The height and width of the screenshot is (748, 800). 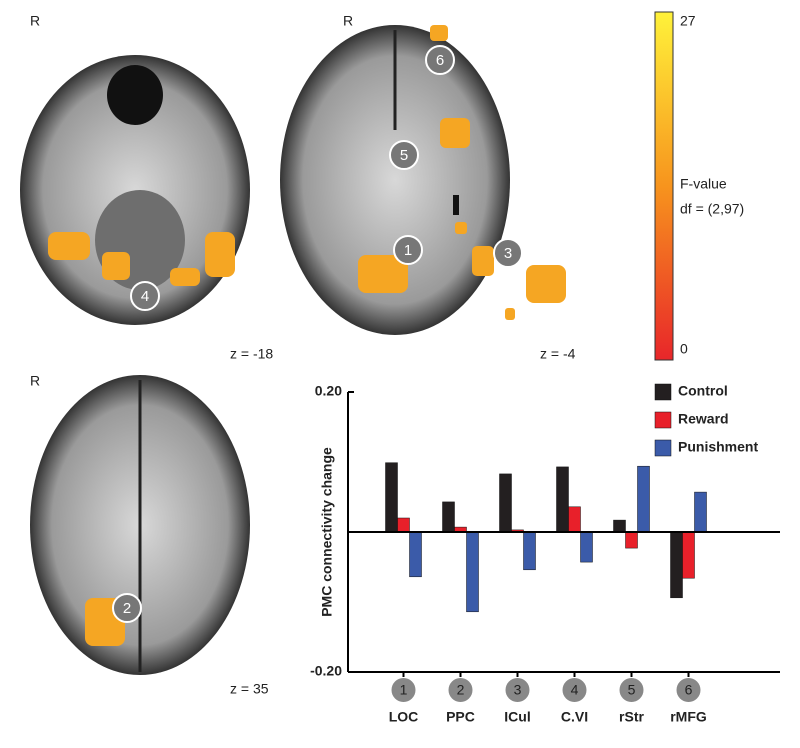 I want to click on svg-text: 4, so click(x=145, y=296).